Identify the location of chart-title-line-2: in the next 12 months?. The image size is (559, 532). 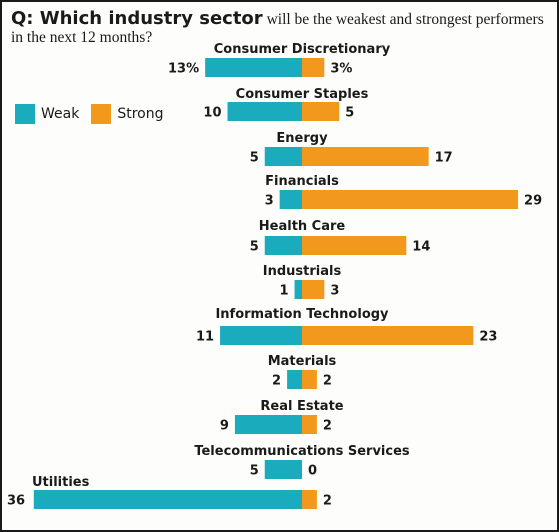
(82, 37).